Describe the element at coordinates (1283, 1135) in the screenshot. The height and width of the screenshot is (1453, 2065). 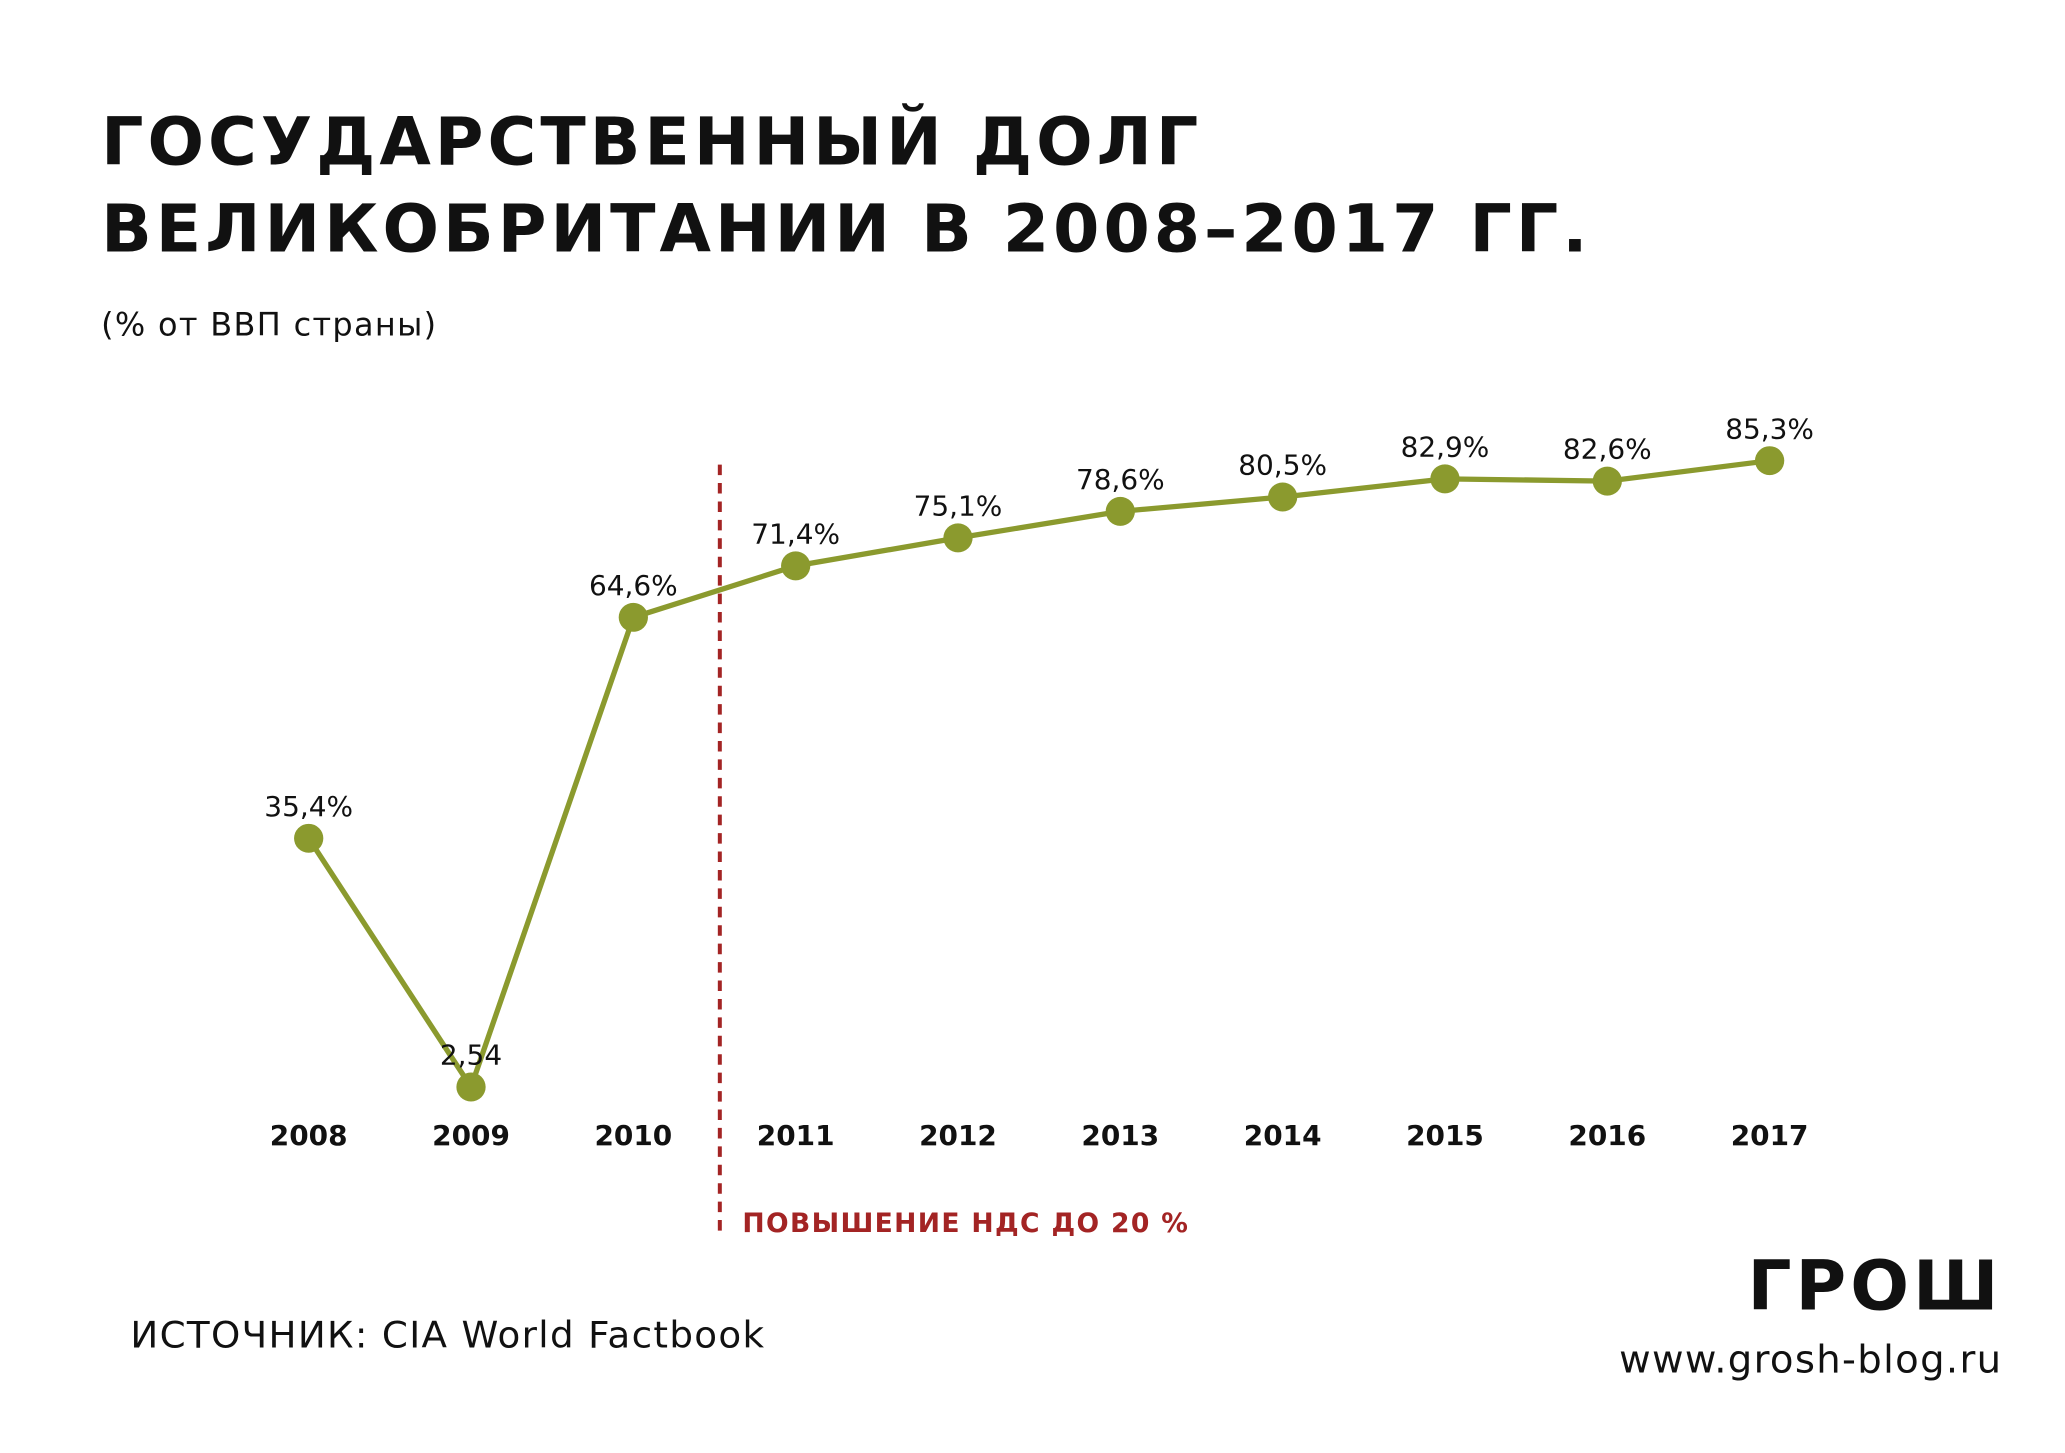
I see `x-tick-label: 2014` at that location.